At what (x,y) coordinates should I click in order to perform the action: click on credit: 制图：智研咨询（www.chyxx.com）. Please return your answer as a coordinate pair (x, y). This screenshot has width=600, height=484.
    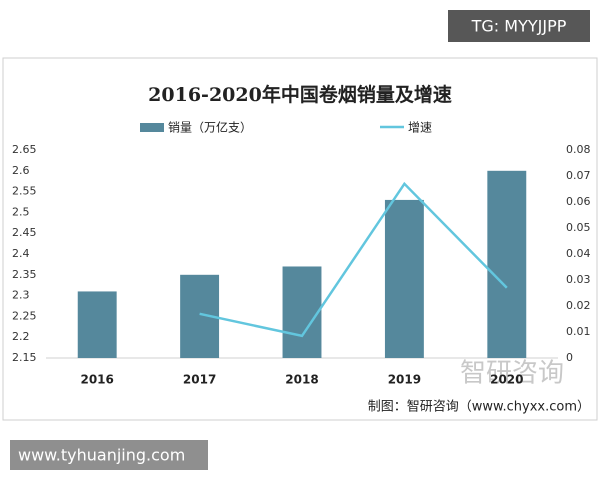
    Looking at the image, I should click on (479, 407).